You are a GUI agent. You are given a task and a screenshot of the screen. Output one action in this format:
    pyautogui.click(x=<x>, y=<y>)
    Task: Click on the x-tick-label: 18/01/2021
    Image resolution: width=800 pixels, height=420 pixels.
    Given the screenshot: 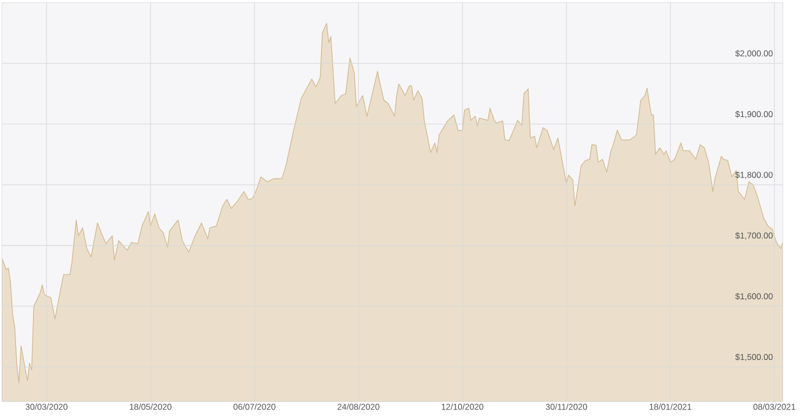 What is the action you would take?
    pyautogui.click(x=671, y=407)
    